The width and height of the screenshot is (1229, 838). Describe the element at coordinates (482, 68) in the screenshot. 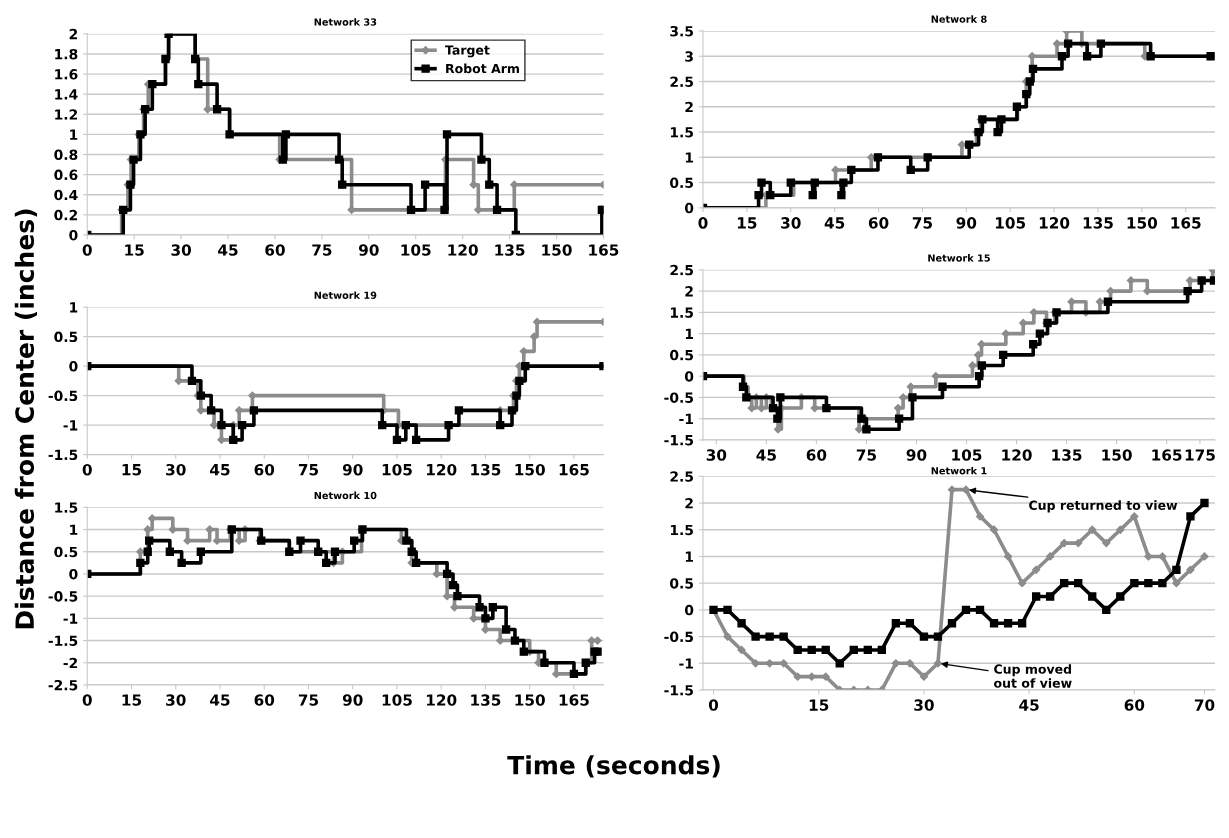

I see `legend-label: Robot Arm` at that location.